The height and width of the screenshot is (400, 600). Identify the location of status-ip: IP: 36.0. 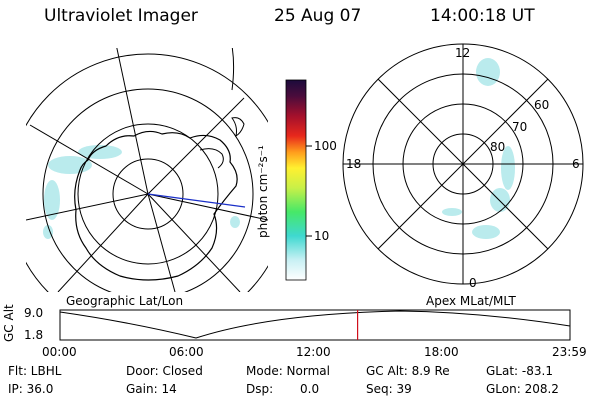
(31, 389).